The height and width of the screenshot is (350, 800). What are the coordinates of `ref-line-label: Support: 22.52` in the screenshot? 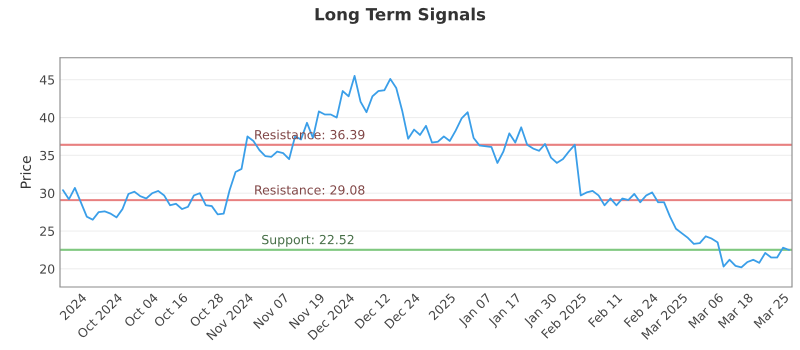 It's located at (308, 240).